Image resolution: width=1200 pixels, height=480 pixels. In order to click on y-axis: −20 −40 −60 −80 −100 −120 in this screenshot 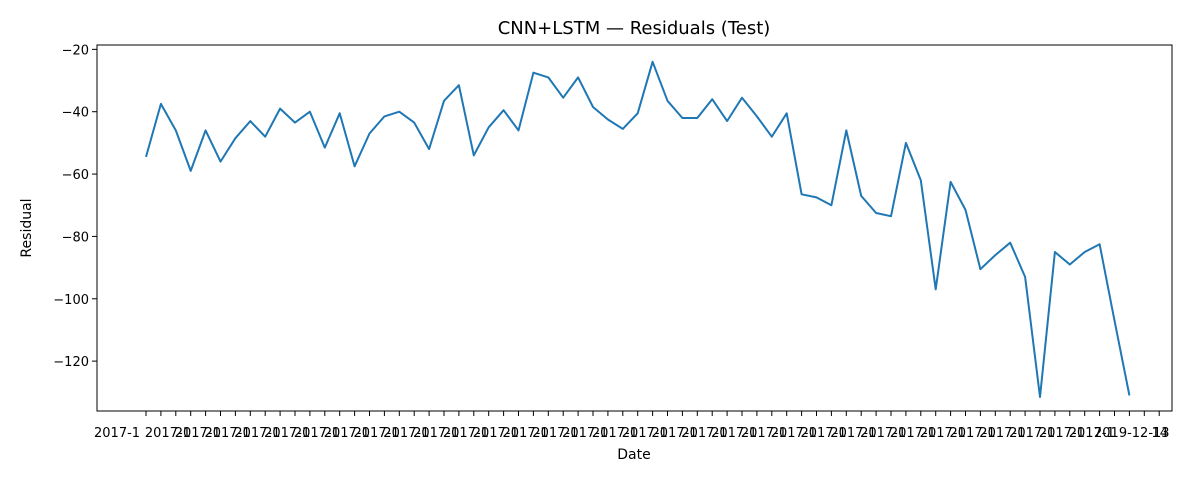, I will do `click(75, 206)`.